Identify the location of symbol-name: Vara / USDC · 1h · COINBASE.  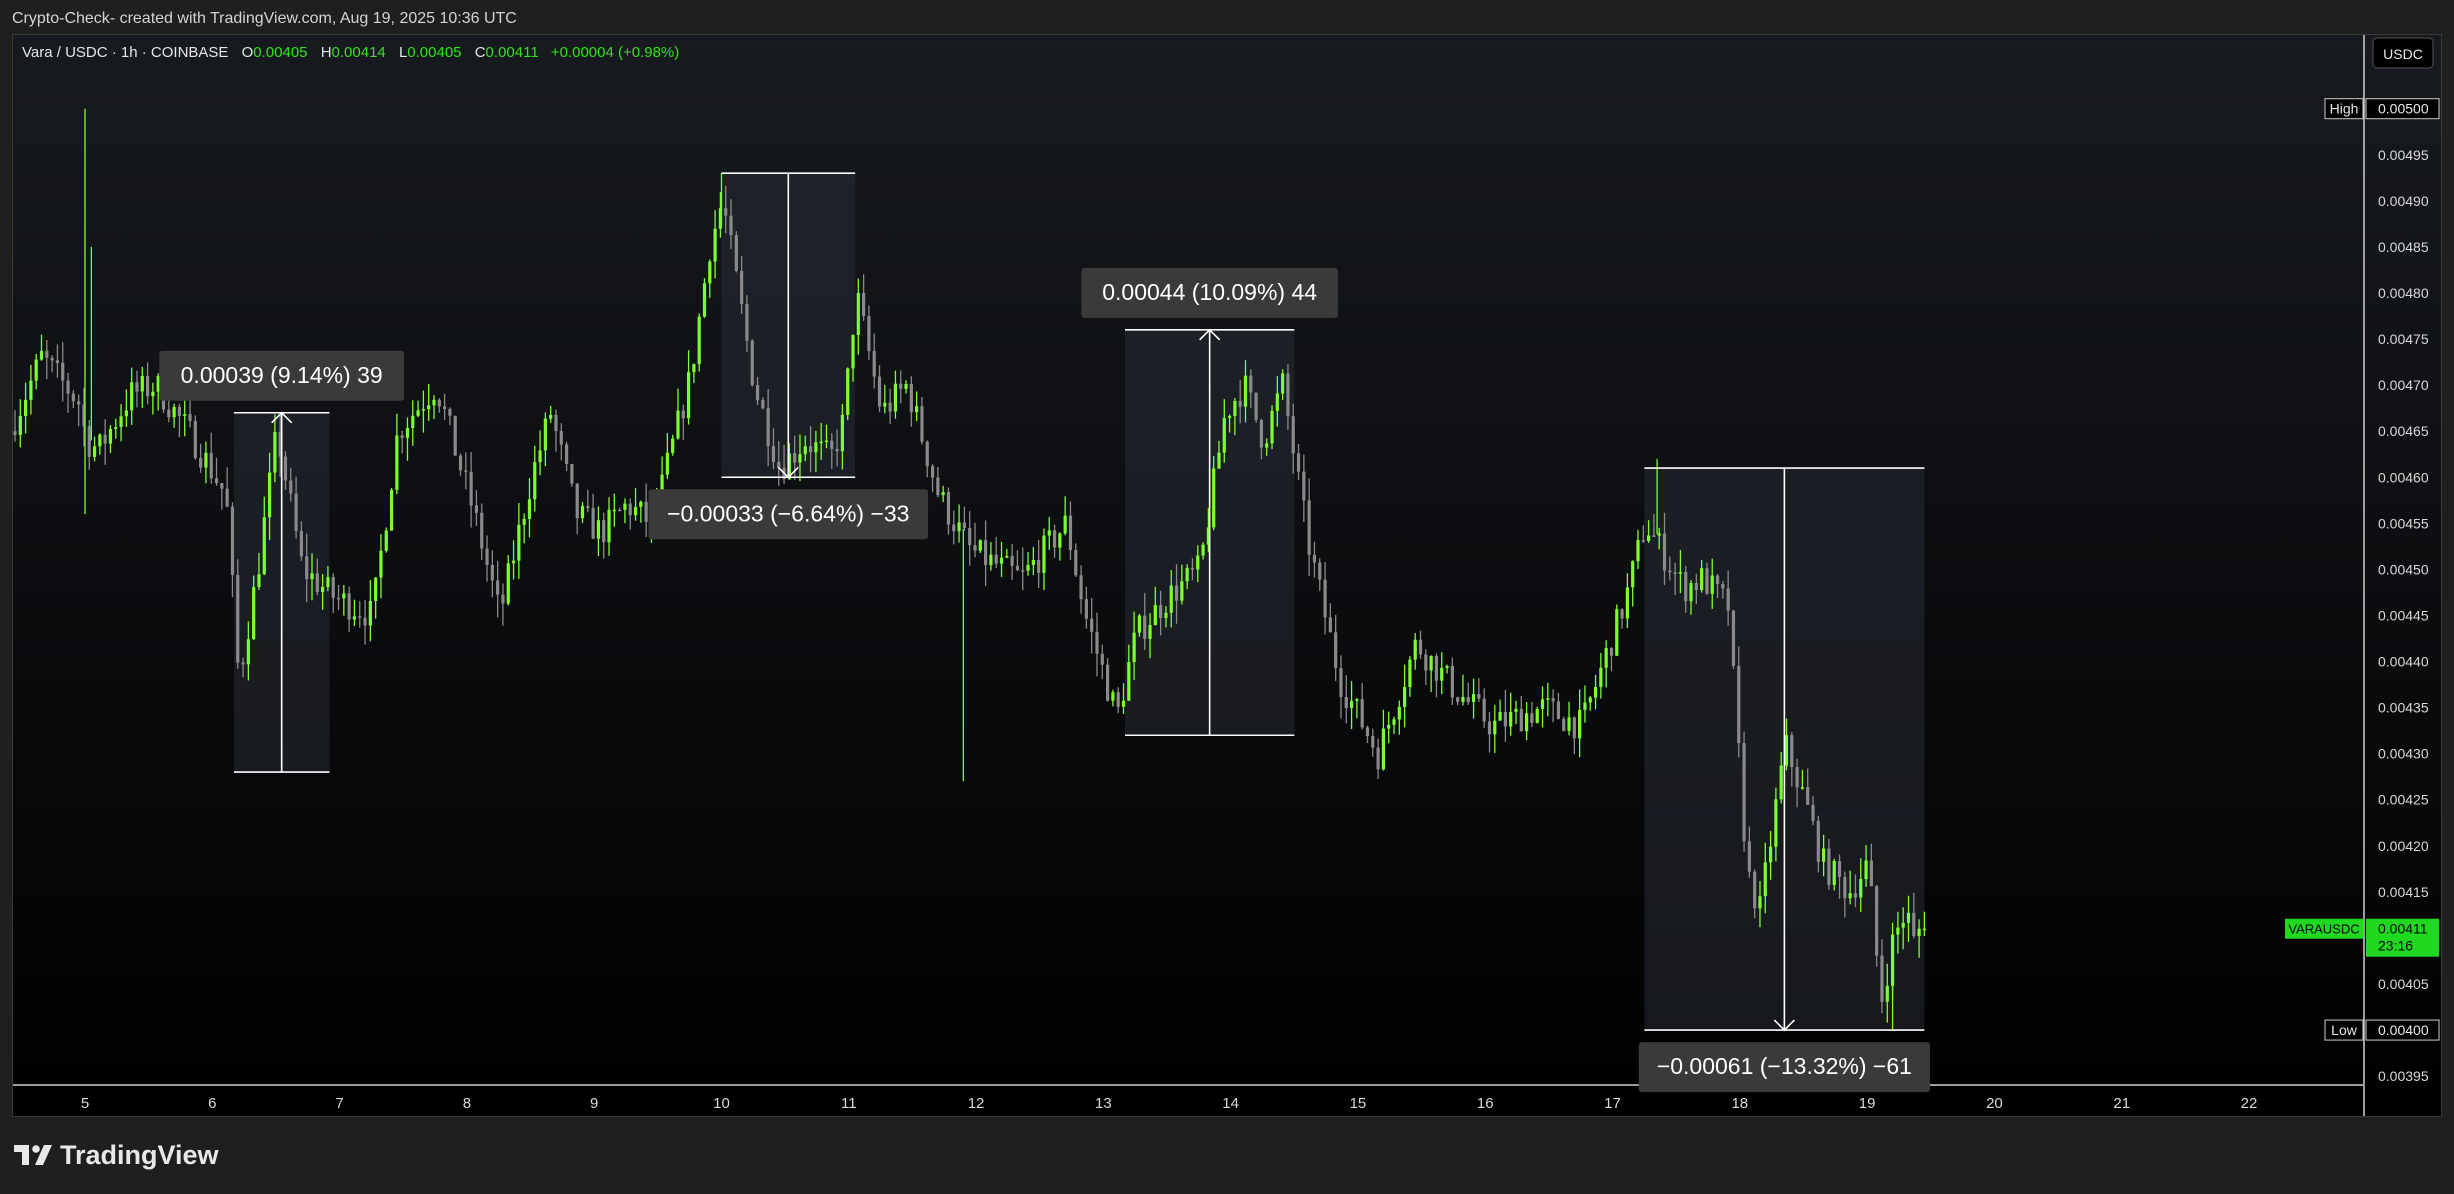
(125, 52).